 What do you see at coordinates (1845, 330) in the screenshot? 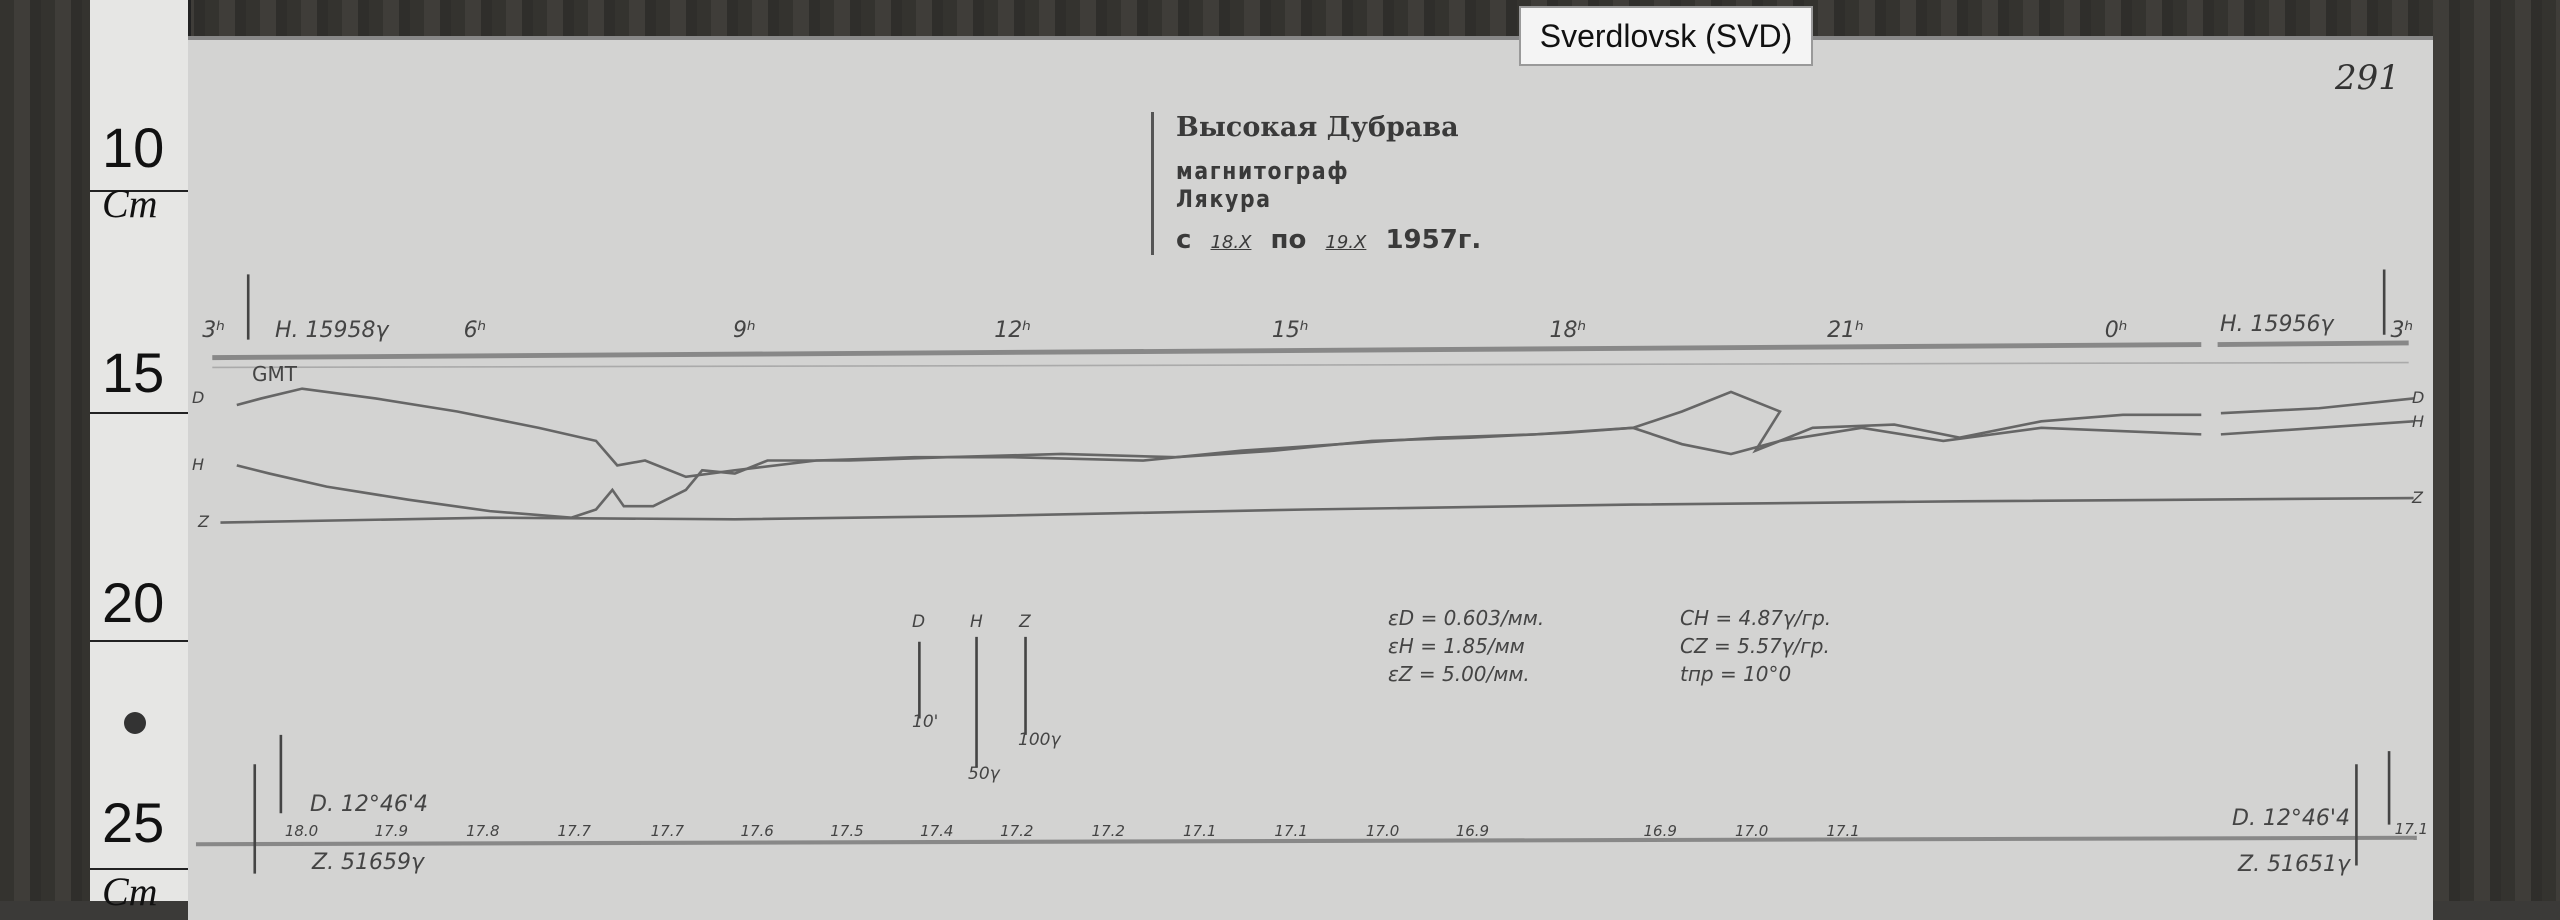
I see `hour-label: 21ʰ` at bounding box center [1845, 330].